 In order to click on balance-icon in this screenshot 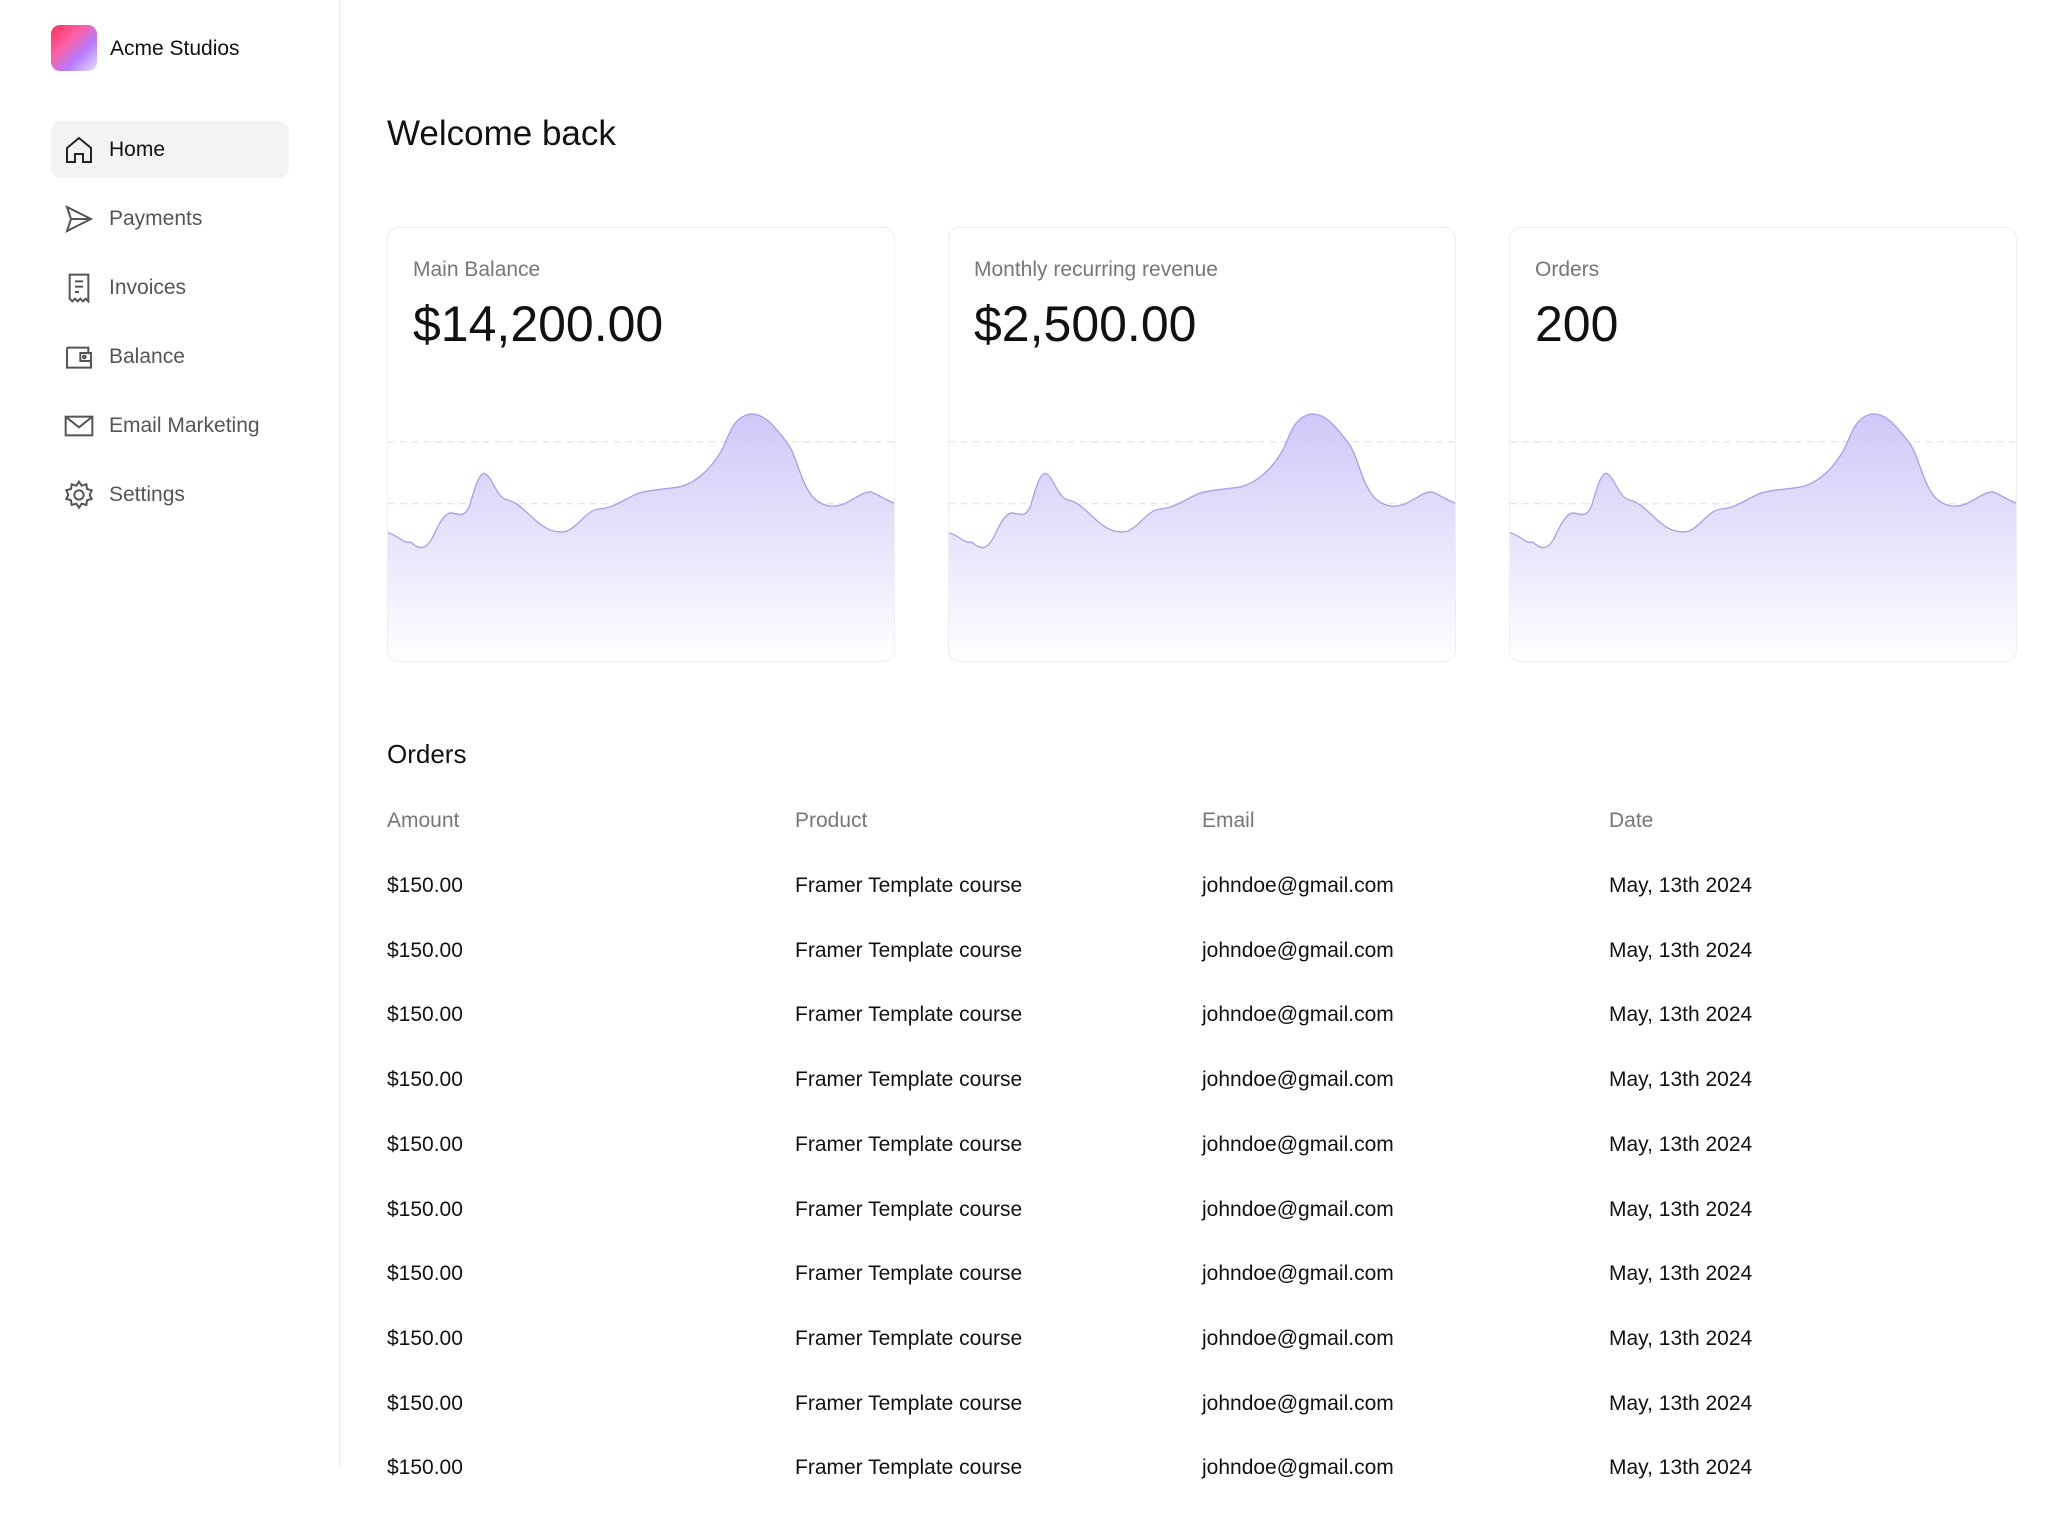, I will do `click(79, 357)`.